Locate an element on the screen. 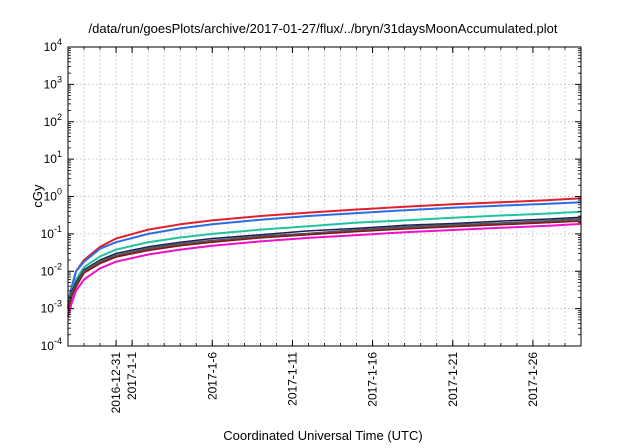 This screenshot has height=448, width=640. y-tick-labels: 10⁻⁴ 10⁻³ 10⁻² 10⁻¹ 10⁰ 10¹ 10² 10³ 10⁴ is located at coordinates (51, 195).